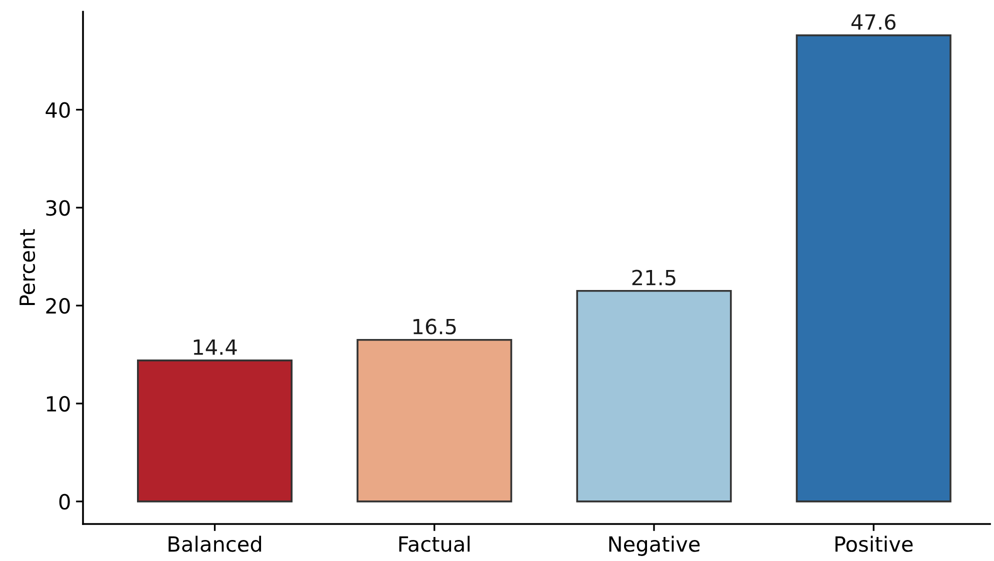 Image resolution: width=994 pixels, height=561 pixels. What do you see at coordinates (28, 267) in the screenshot?
I see `y-axis-title: Percent` at bounding box center [28, 267].